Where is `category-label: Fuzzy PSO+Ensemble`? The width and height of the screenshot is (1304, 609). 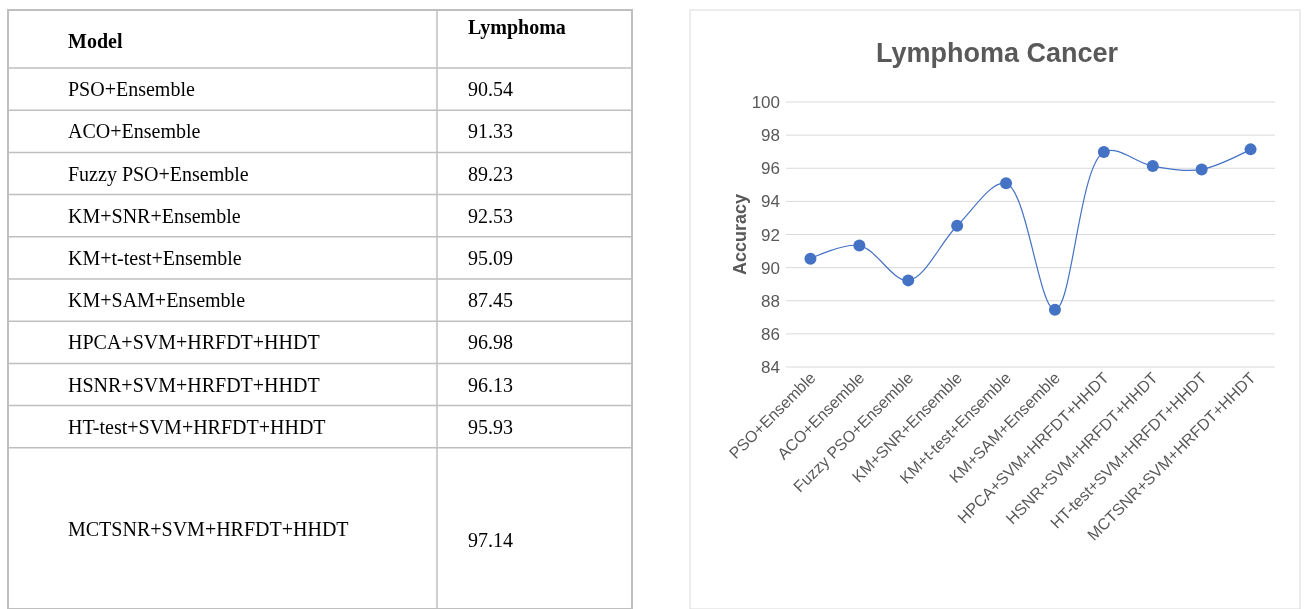
category-label: Fuzzy PSO+Ensemble is located at coordinates (158, 174).